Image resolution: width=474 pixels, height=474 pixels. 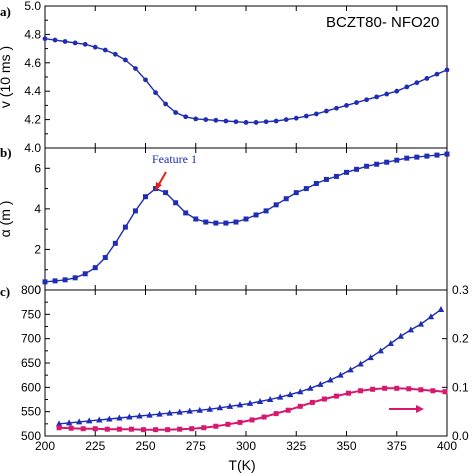 I want to click on x-tick-label: 225, so click(x=95, y=446).